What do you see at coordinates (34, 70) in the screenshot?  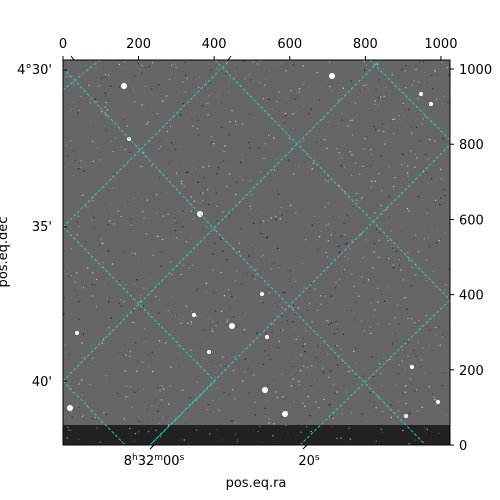 I see `dec-tick-label-1: 4°30'` at bounding box center [34, 70].